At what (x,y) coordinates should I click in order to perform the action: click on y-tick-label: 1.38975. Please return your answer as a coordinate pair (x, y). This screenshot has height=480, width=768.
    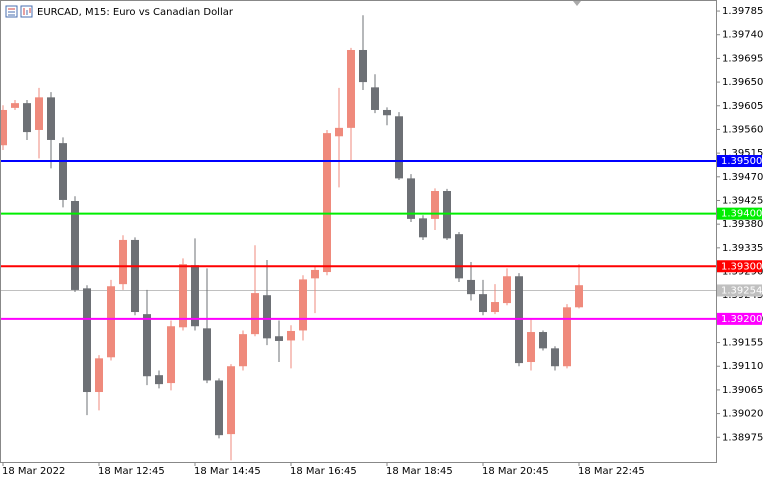
    Looking at the image, I should click on (742, 437).